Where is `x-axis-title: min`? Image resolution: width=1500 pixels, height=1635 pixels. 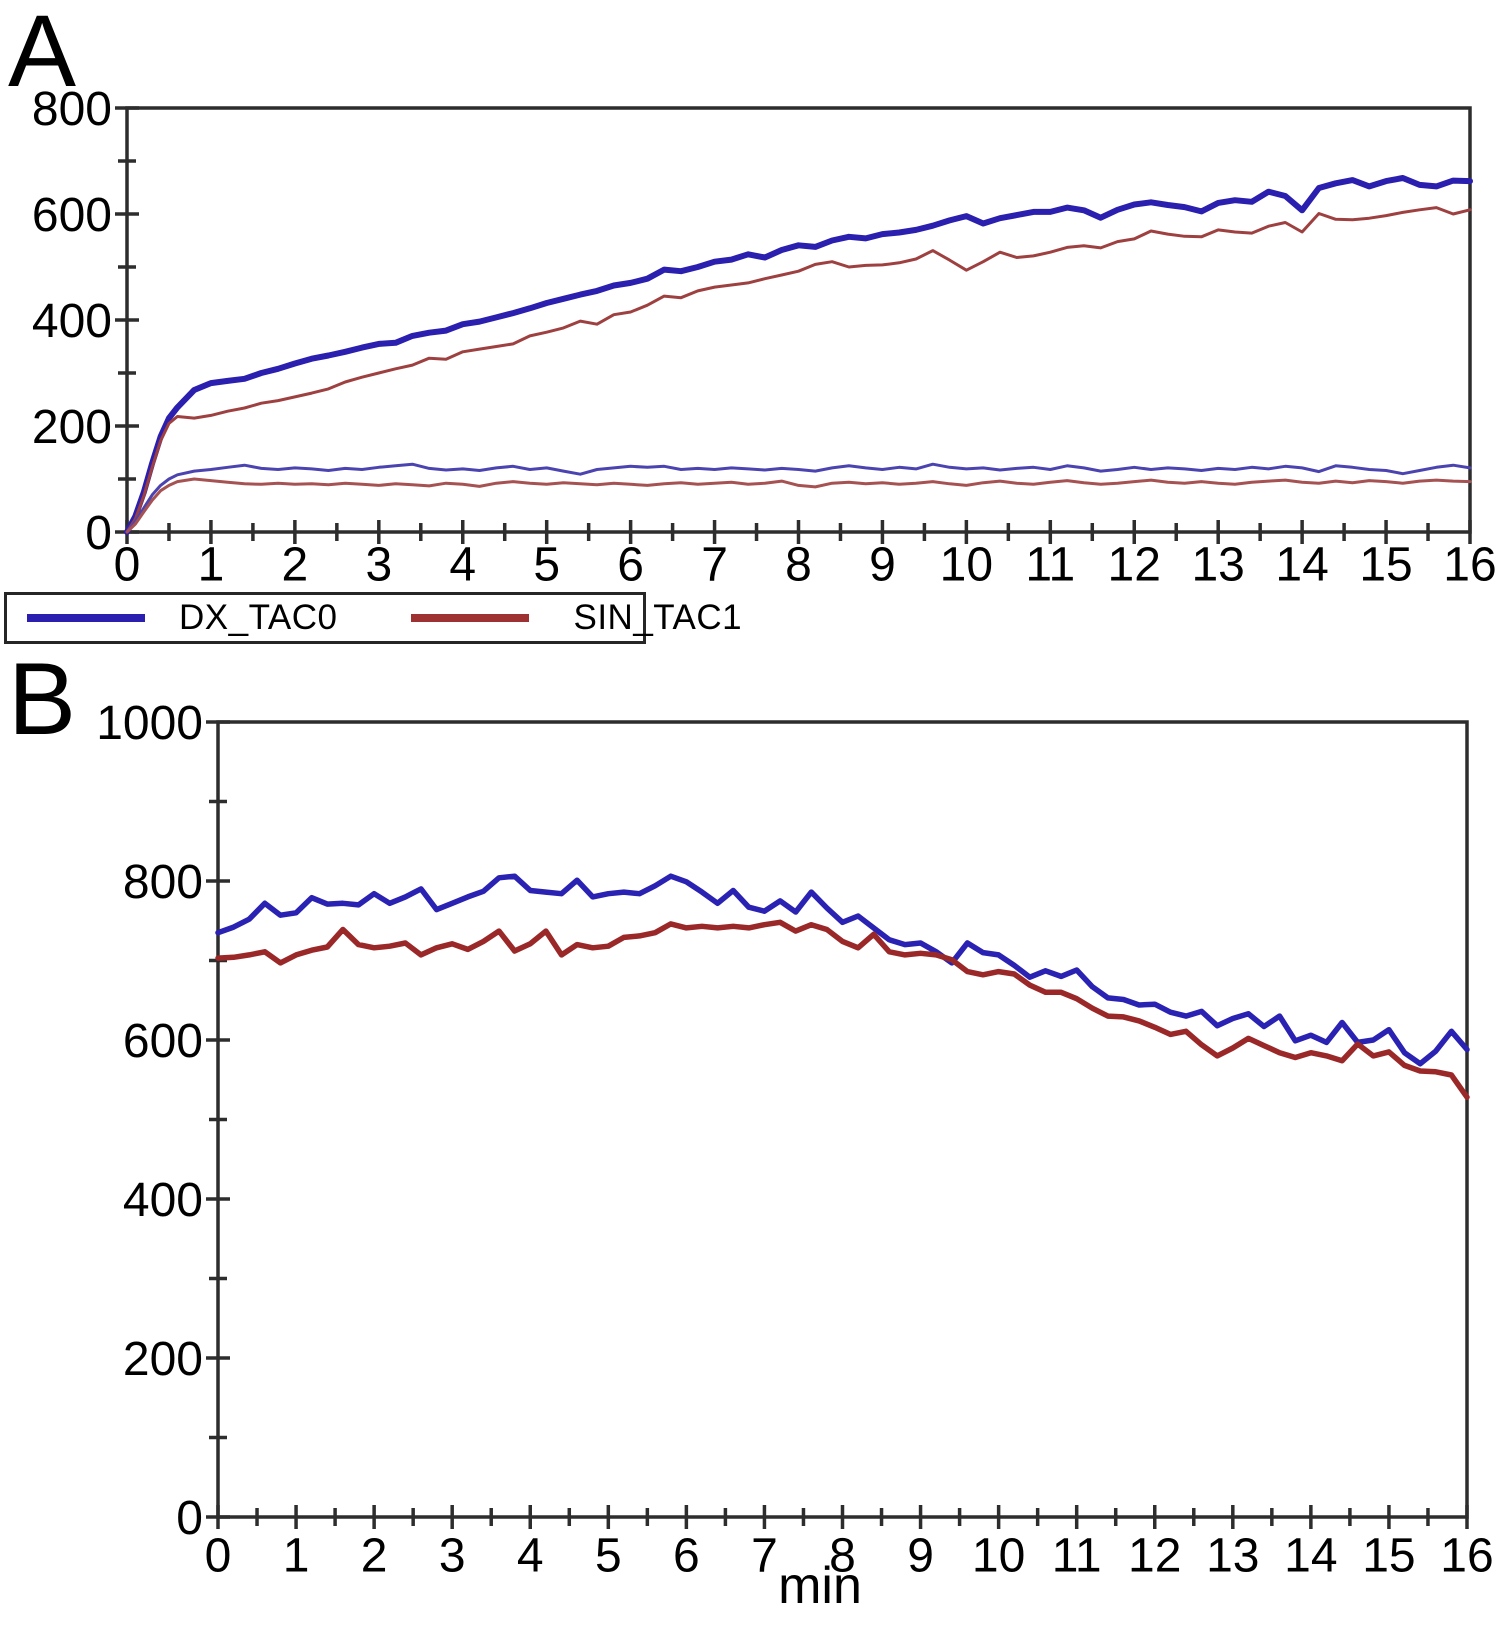
x-axis-title: min is located at coordinates (820, 1586).